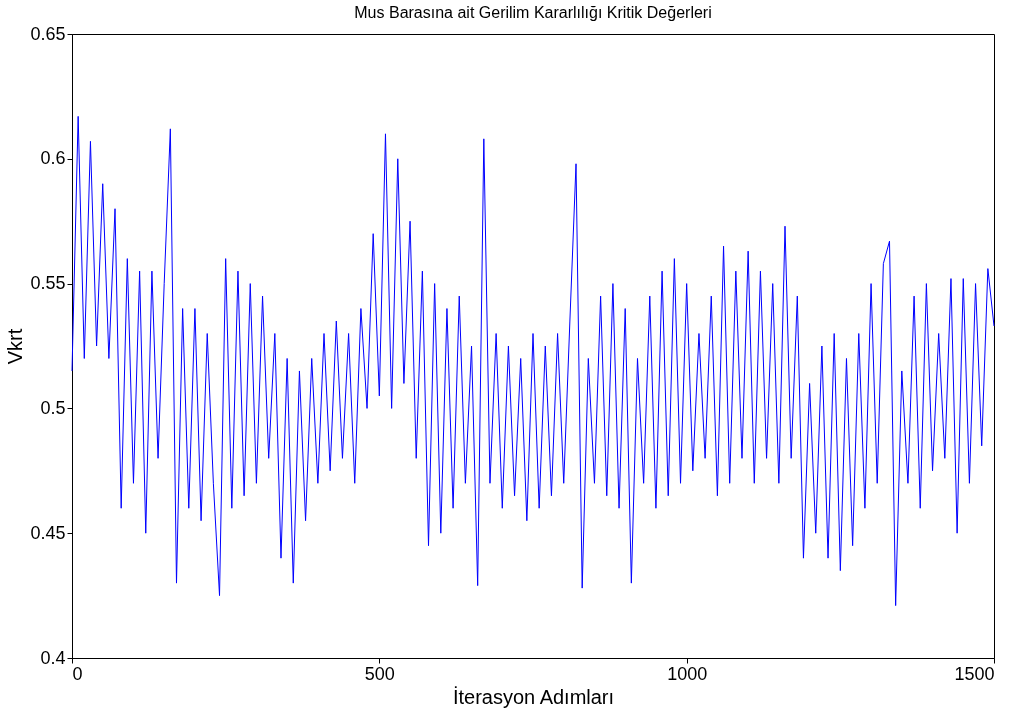 The height and width of the screenshot is (722, 1014). I want to click on y-tick-label: 0.65, so click(48, 33).